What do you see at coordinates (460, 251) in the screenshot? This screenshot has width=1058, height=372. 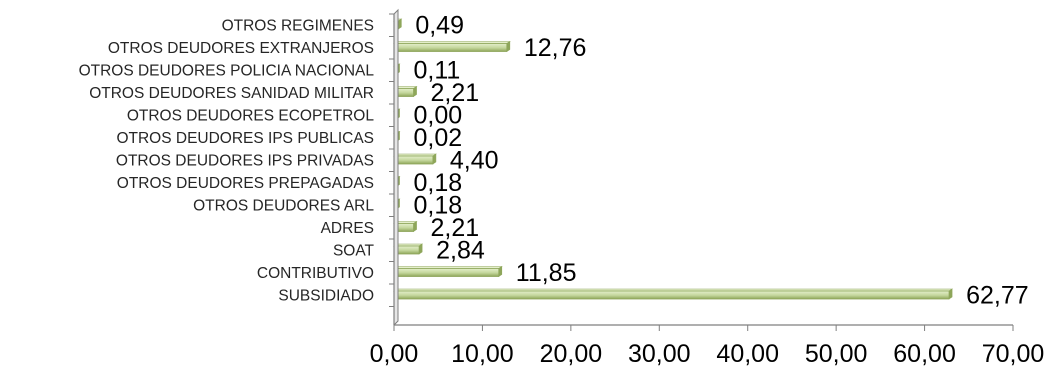 I see `data-label: 2,84` at bounding box center [460, 251].